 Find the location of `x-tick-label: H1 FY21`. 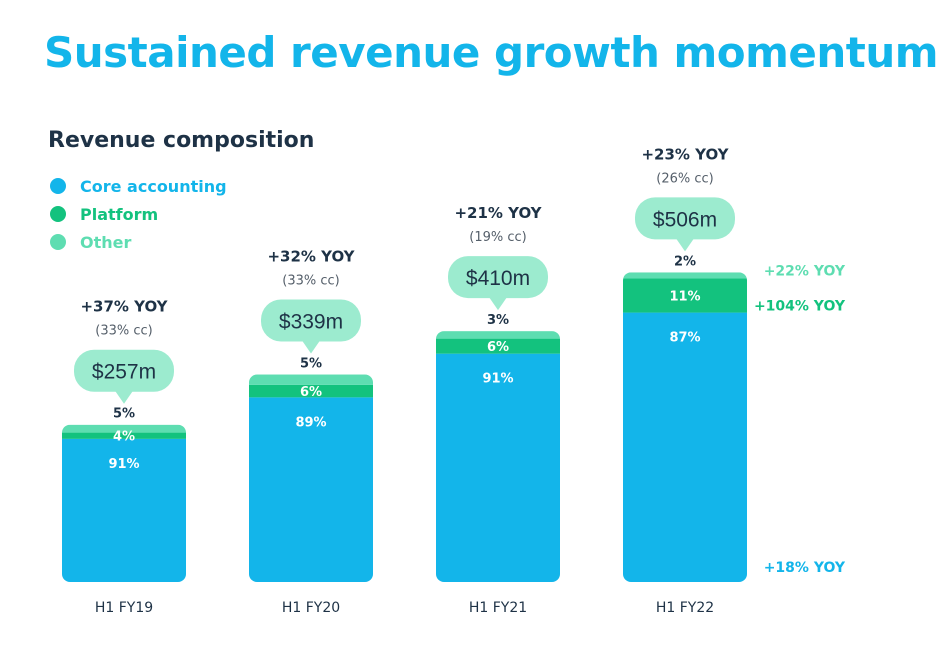

x-tick-label: H1 FY21 is located at coordinates (498, 608).